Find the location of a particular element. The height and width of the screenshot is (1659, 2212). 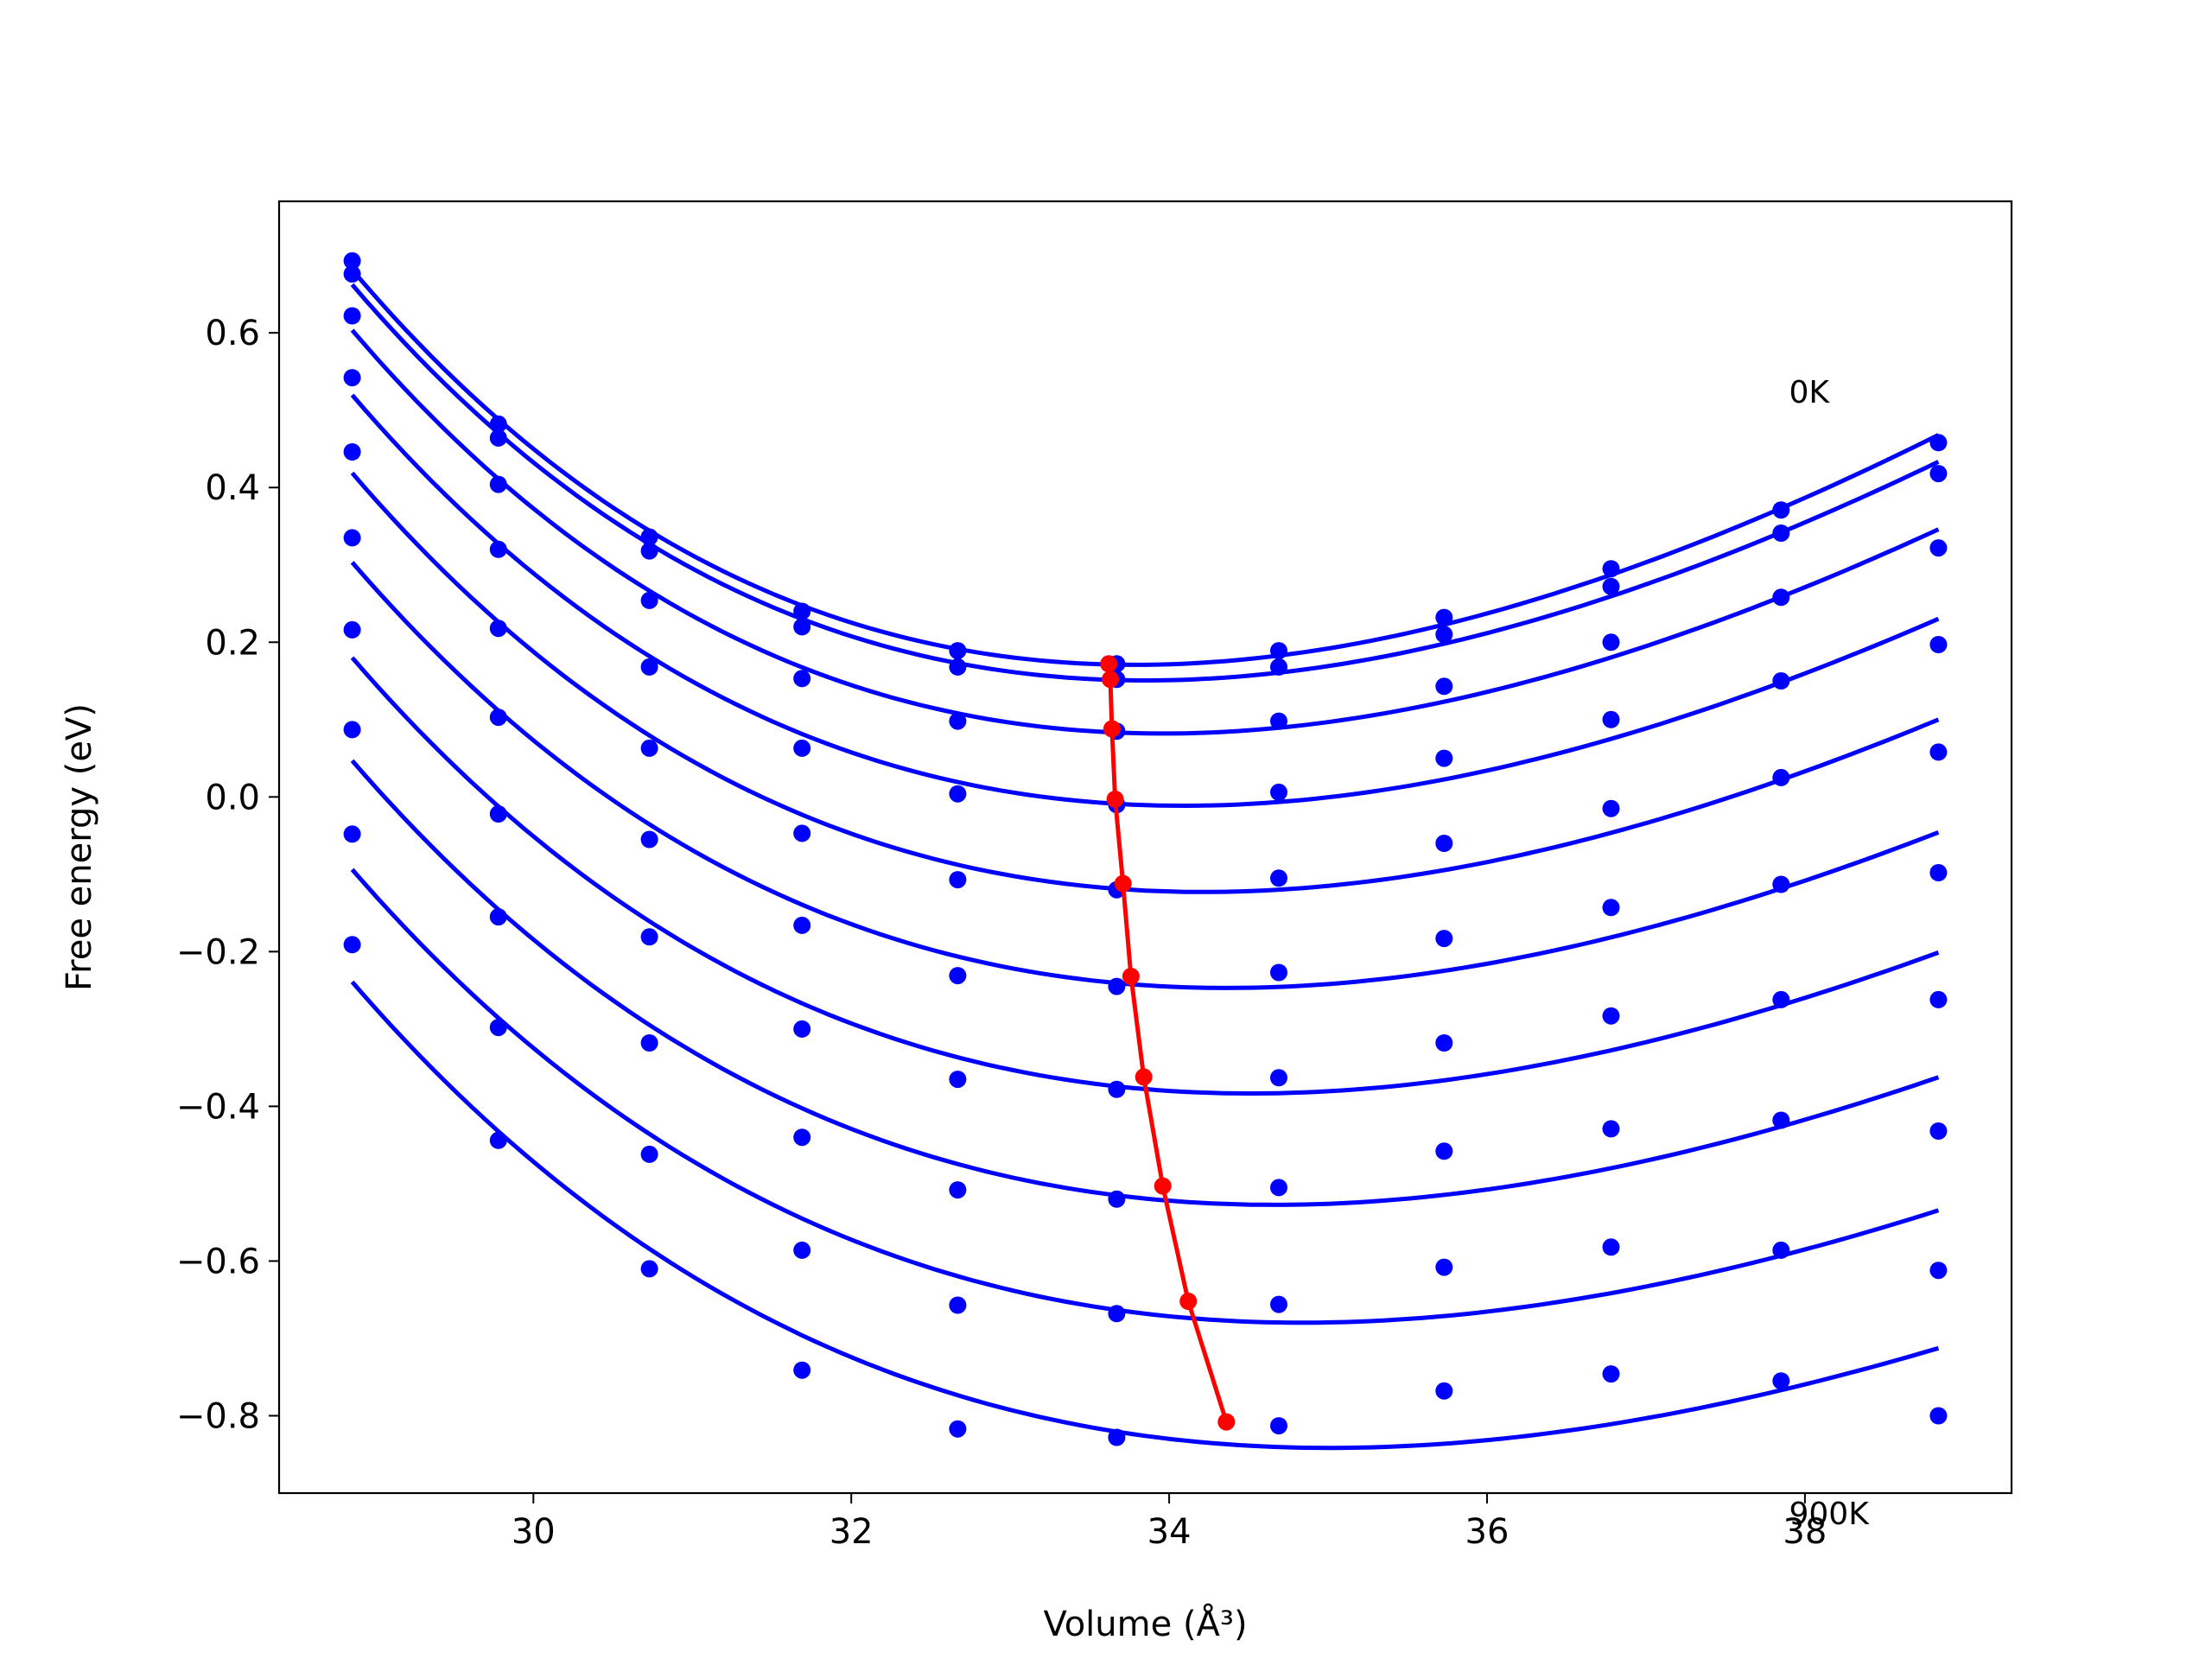

y-axis-label: Free energy (eV) is located at coordinates (79, 847).